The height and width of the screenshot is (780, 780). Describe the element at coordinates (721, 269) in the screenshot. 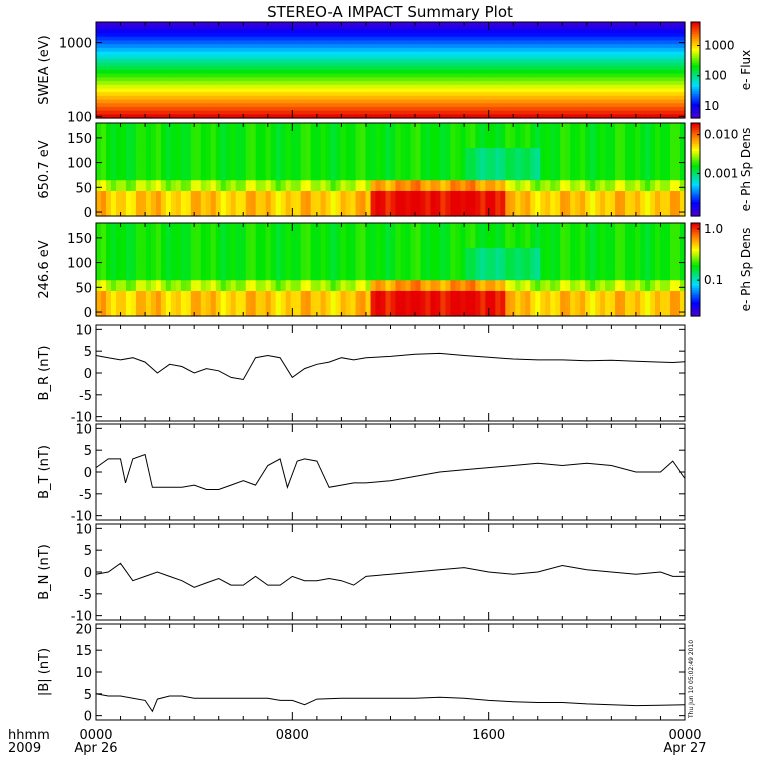

I see `colorbar: 0.1 1.0 e- Ph Sp Dens` at that location.